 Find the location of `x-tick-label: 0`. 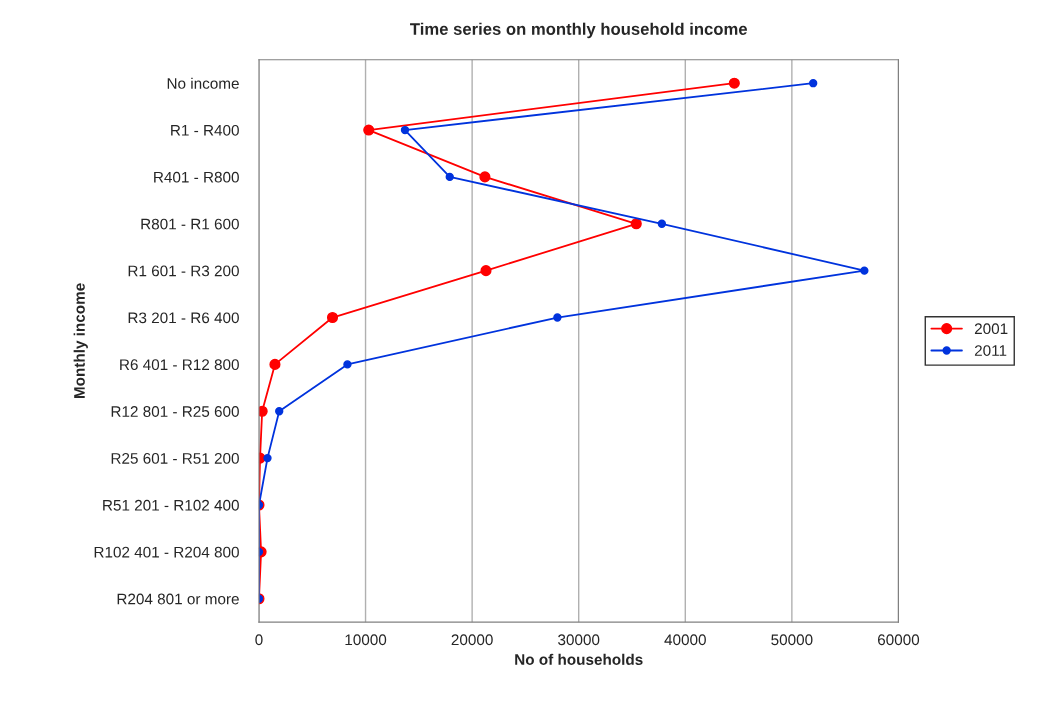

x-tick-label: 0 is located at coordinates (259, 640).